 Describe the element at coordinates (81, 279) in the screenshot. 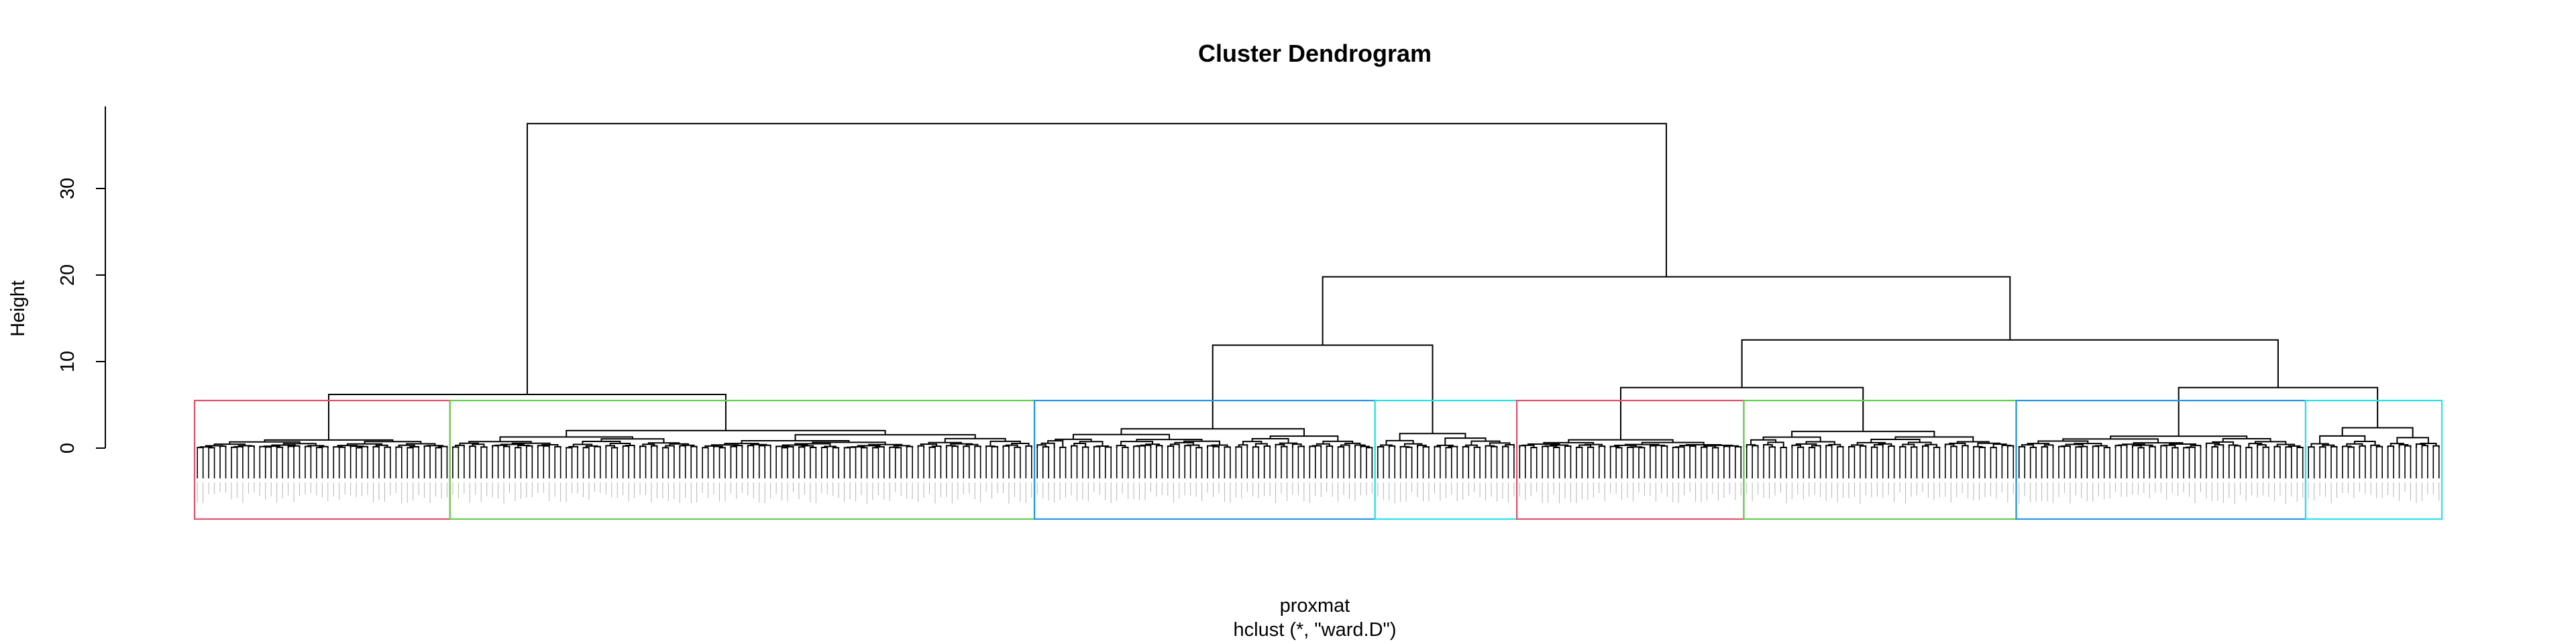

I see `y-axis: 0 10 20 30` at that location.